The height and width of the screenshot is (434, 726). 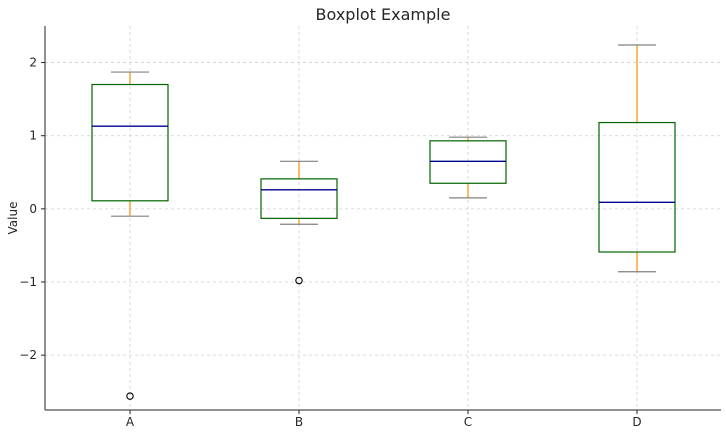 I want to click on y-tick-label: −2, so click(x=28, y=355).